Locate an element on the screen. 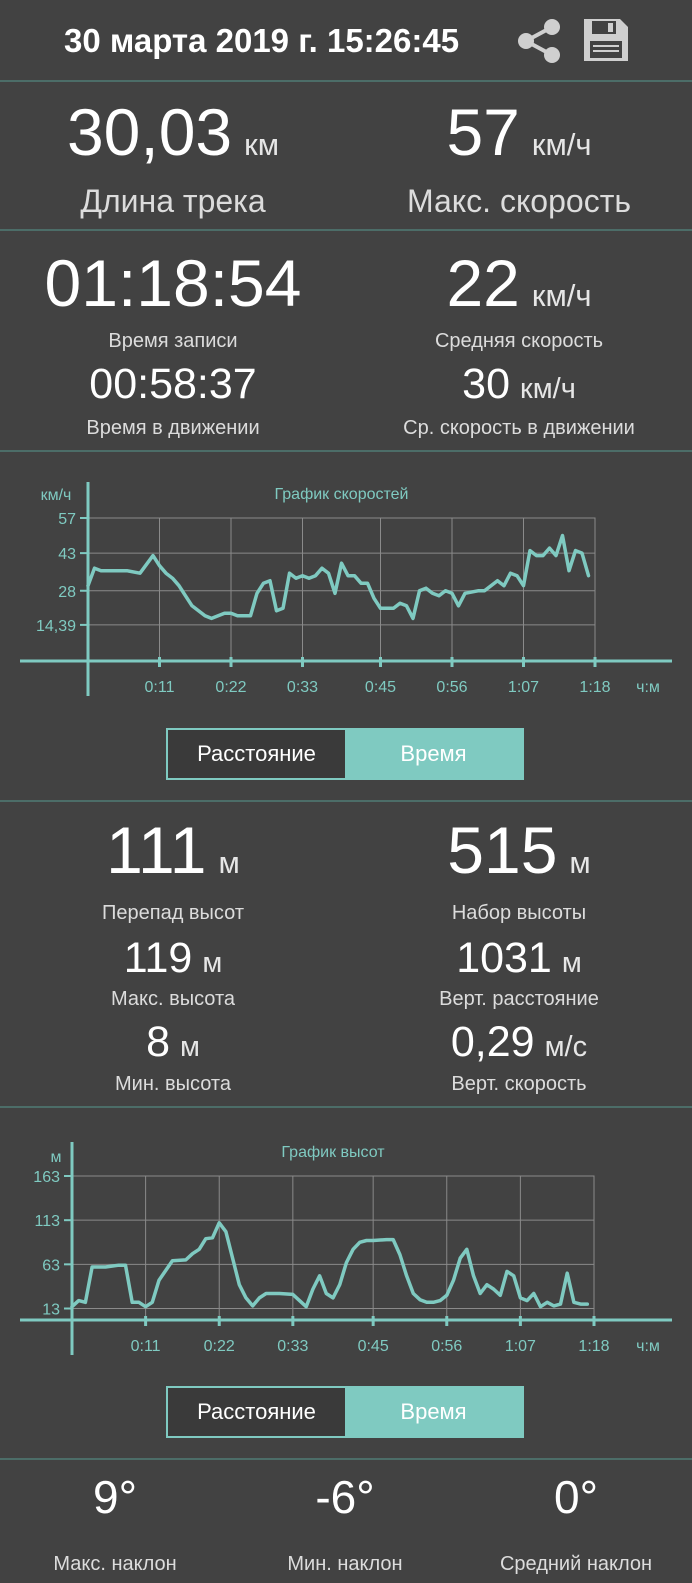 The width and height of the screenshot is (692, 1583). avg-moving-speed-value: 30 км/ч is located at coordinates (519, 384).